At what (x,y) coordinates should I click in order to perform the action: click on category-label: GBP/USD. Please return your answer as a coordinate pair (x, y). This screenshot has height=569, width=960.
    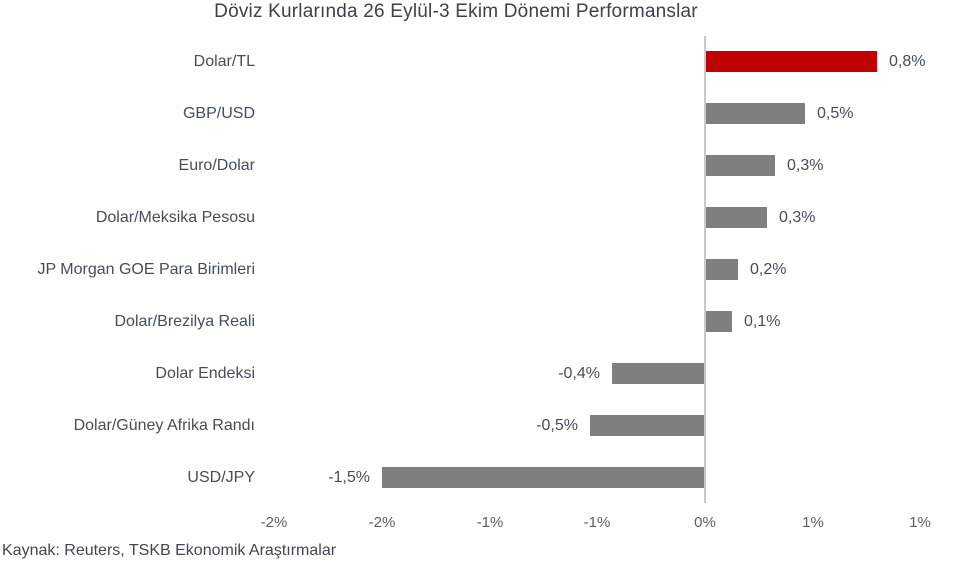
    Looking at the image, I should click on (218, 113).